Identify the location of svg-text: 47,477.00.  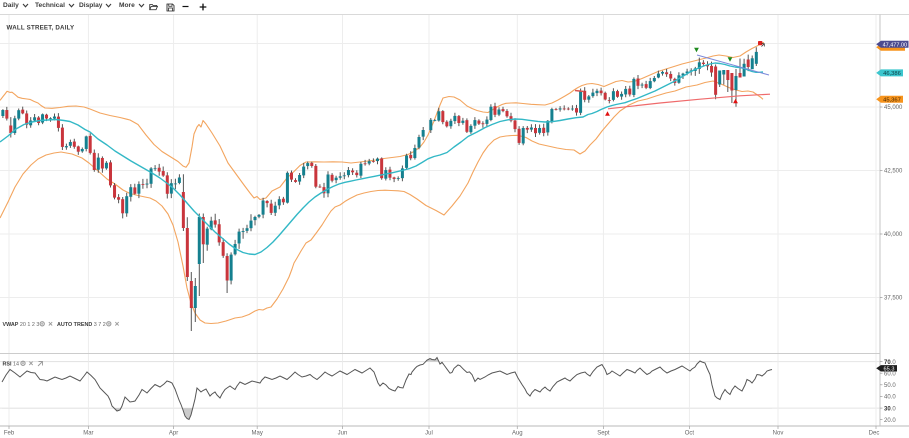
(895, 45).